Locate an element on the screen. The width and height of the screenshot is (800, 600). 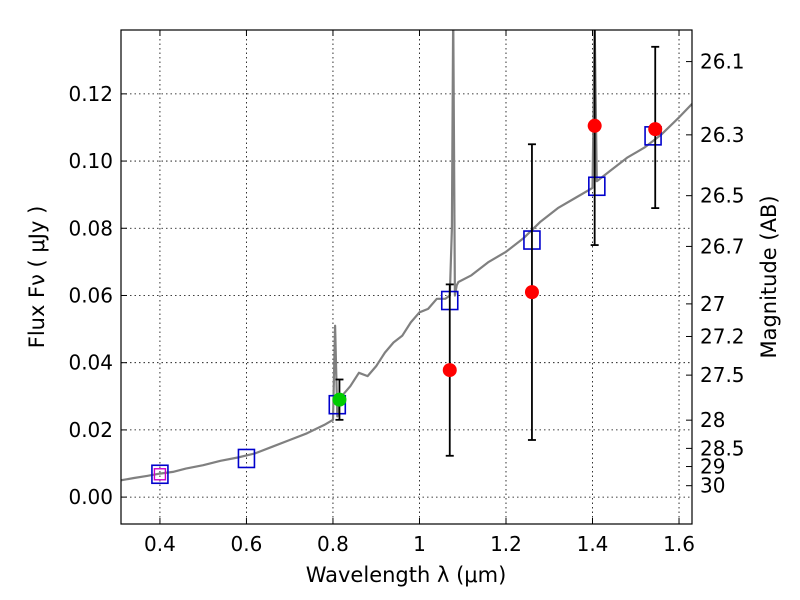
y-tick-label: 0.12 is located at coordinates (90, 94).